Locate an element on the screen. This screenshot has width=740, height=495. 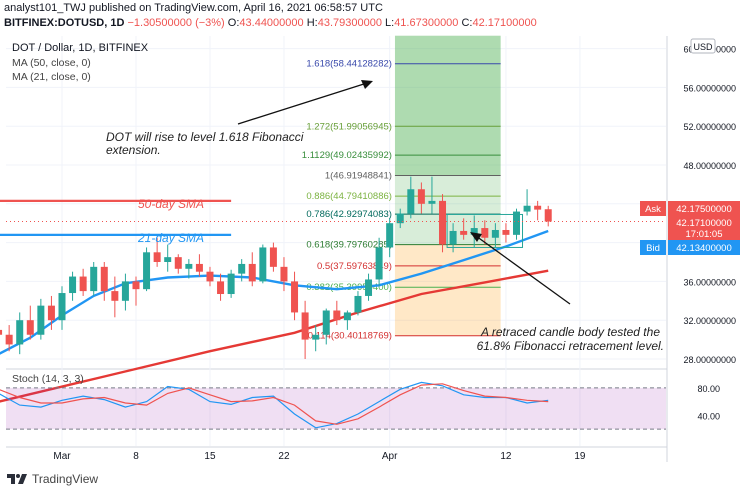
last-price-box is located at coordinates (704, 228).